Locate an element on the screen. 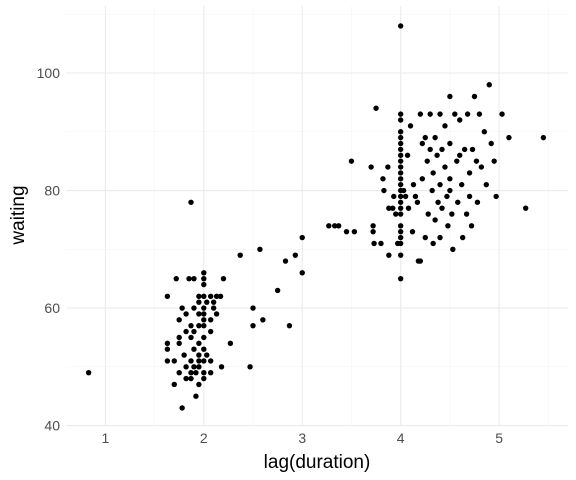  y-tick-label: 40 is located at coordinates (52, 426).